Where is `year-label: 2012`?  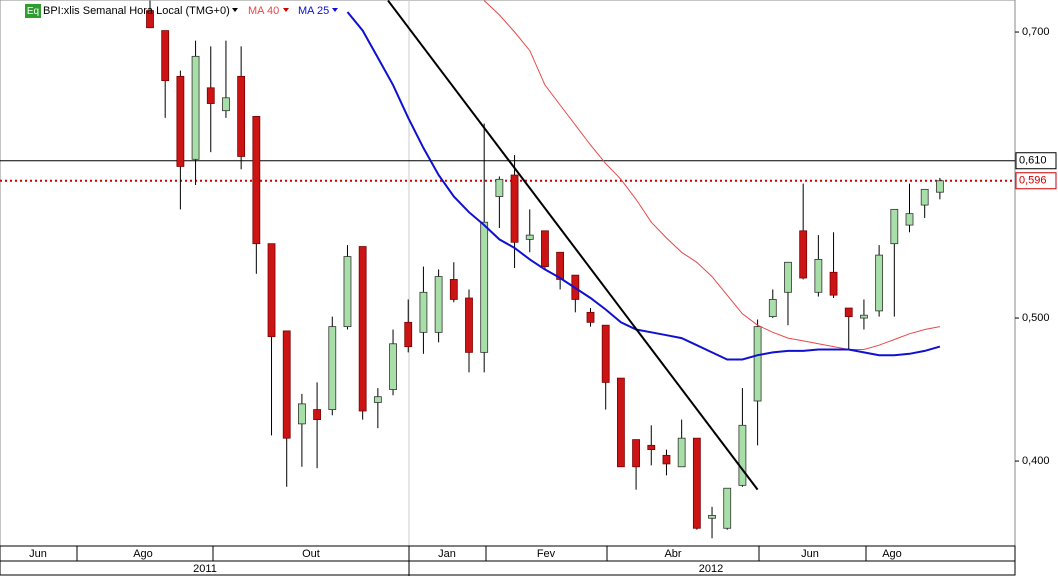 year-label: 2012 is located at coordinates (711, 569).